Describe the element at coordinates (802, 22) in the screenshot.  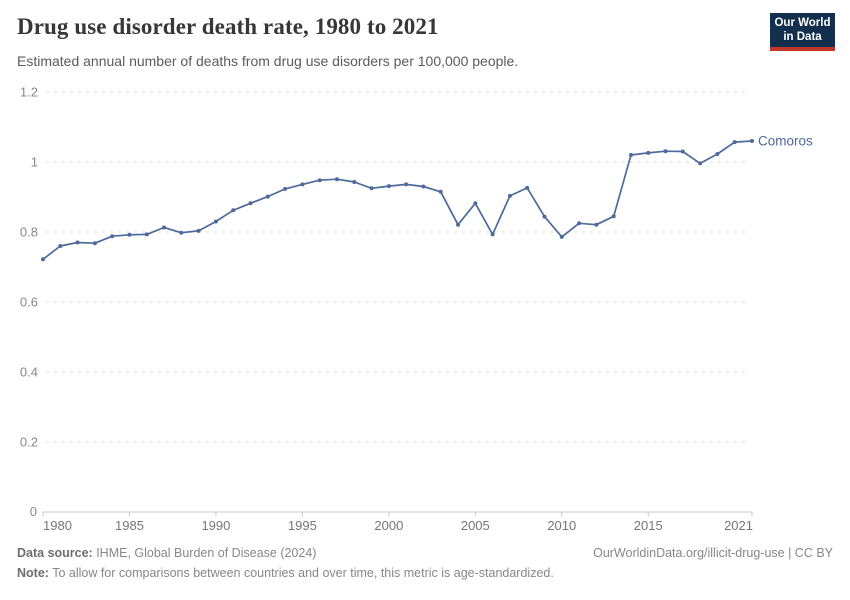
I see `owid-logo-line1: Our World` at that location.